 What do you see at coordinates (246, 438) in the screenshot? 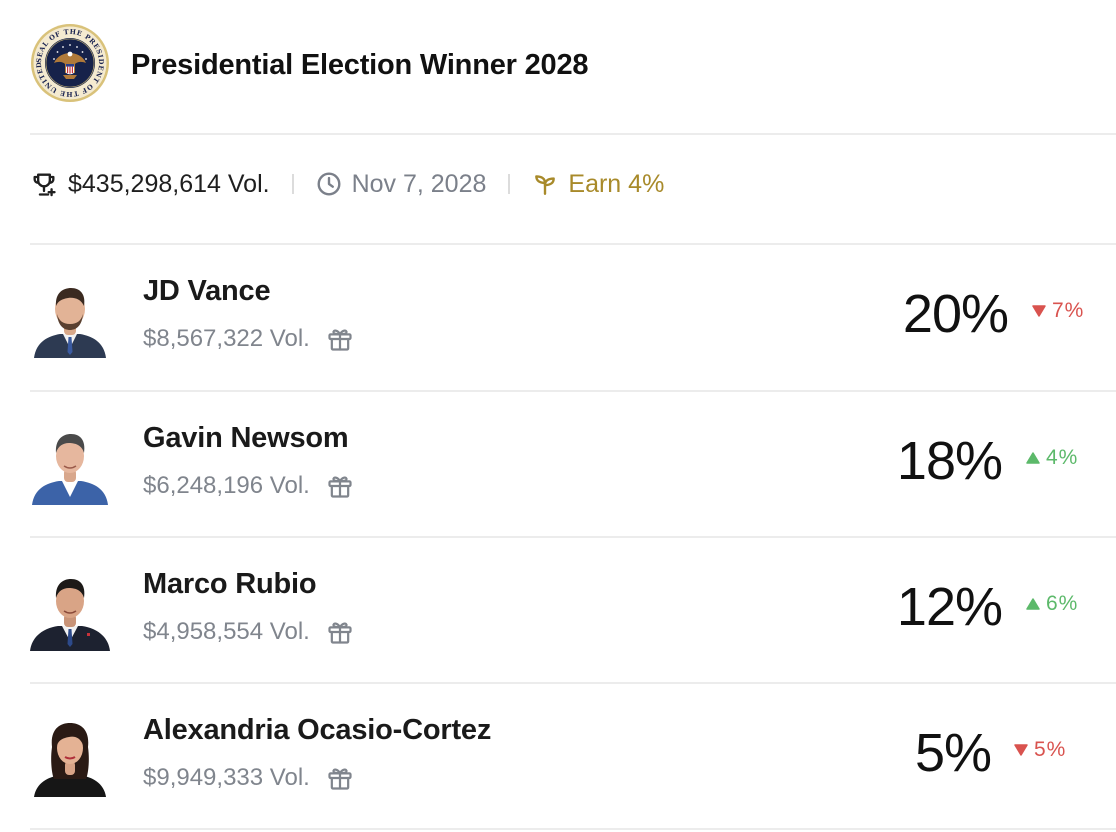
I see `candidate-name: Gavin Newsom` at bounding box center [246, 438].